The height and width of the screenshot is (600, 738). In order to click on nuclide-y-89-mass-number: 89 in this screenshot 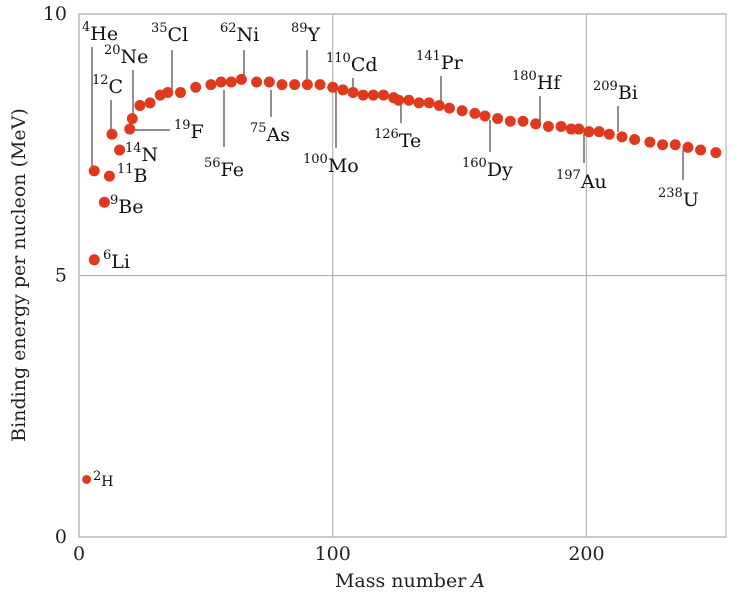, I will do `click(299, 28)`.